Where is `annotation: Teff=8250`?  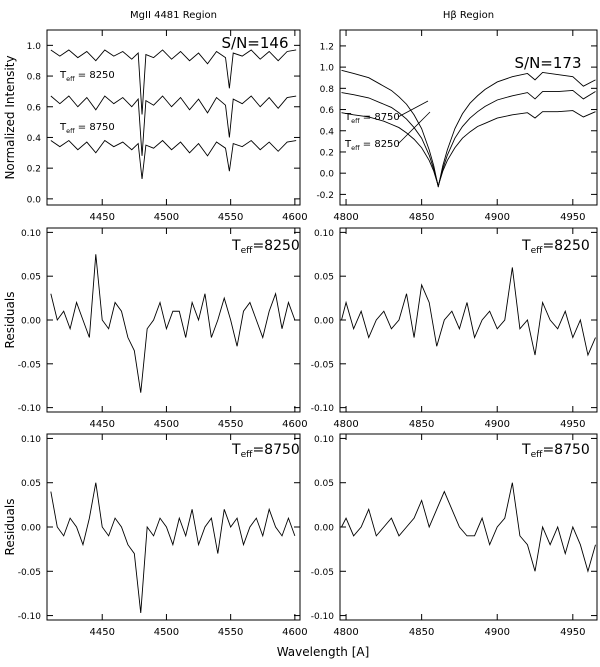 annotation: Teff=8250 is located at coordinates (555, 247).